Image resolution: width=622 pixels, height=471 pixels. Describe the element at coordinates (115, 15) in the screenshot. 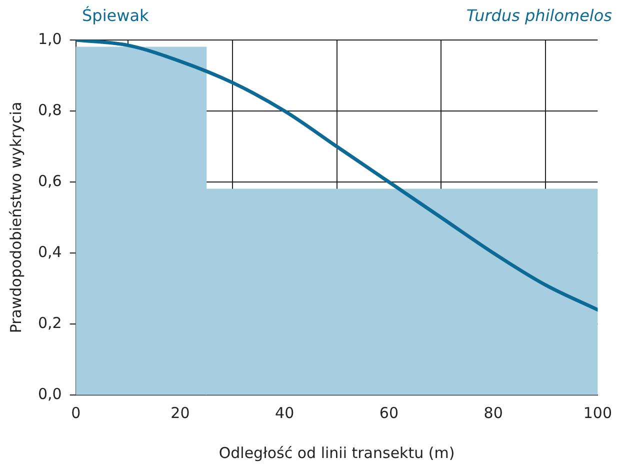

I see `chart-title: Śpiewak` at that location.